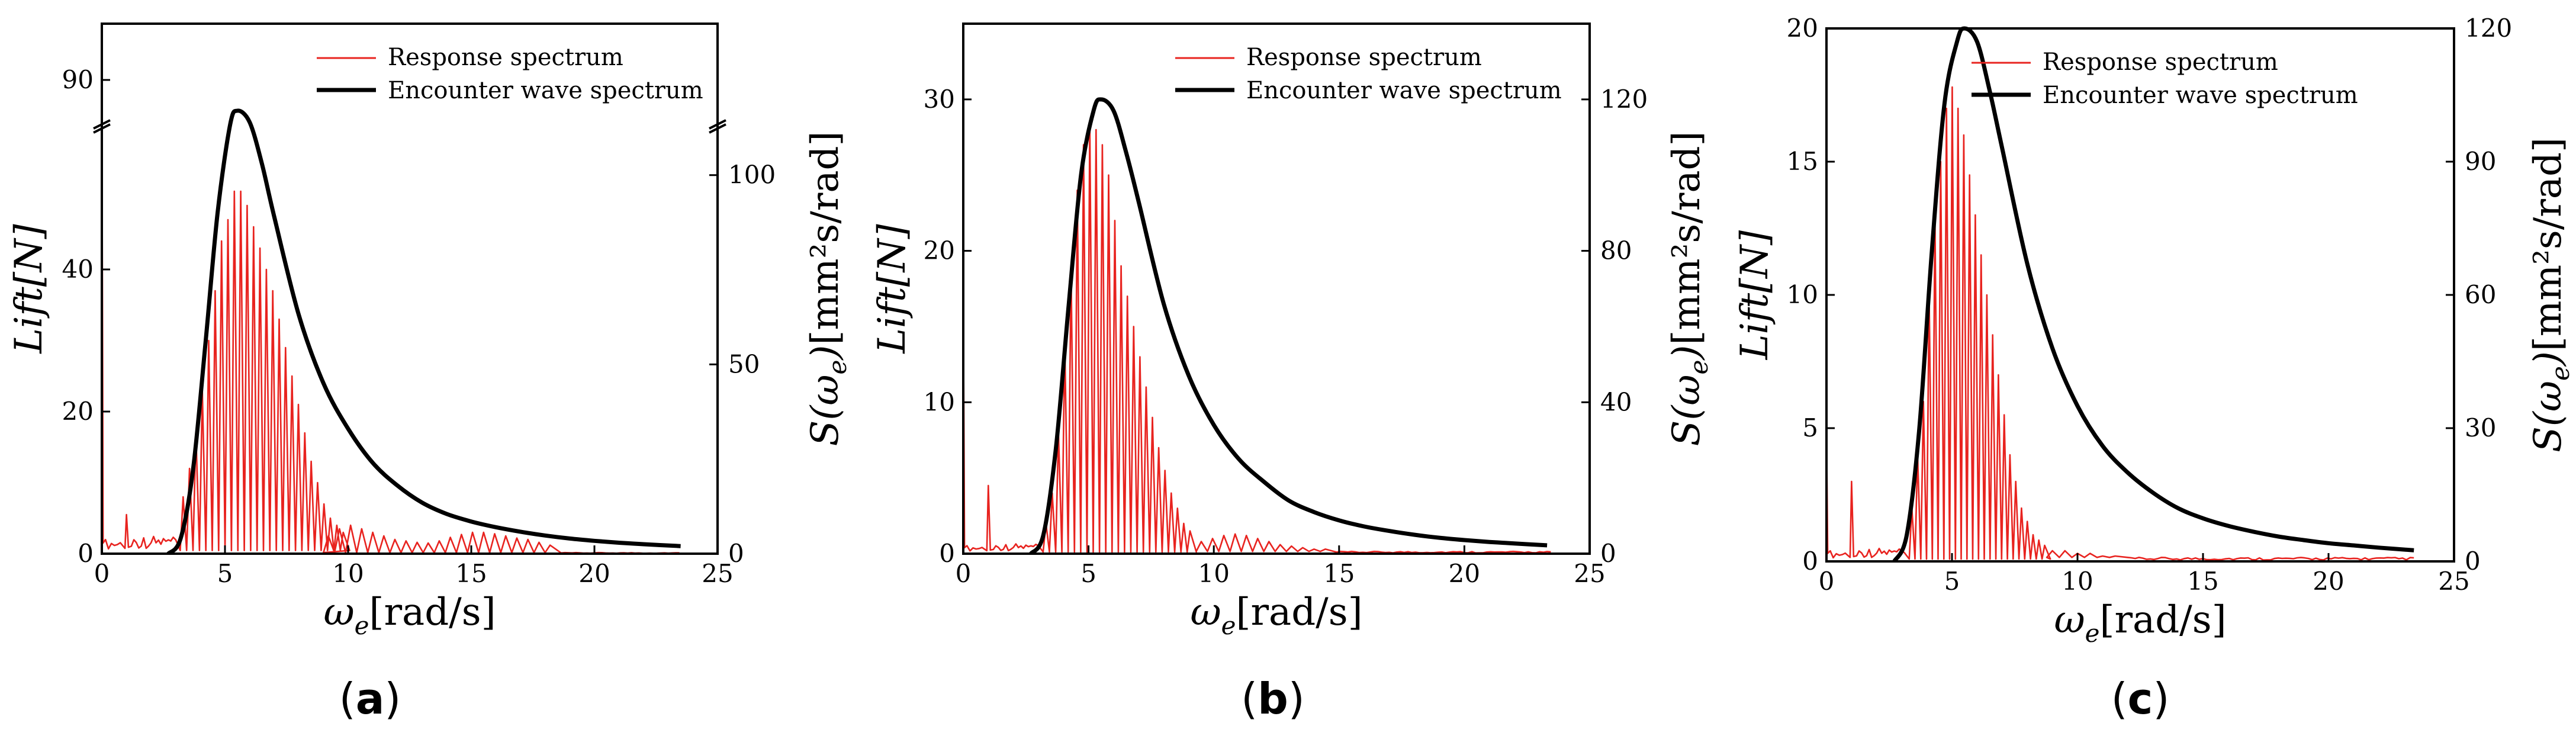 This screenshot has width=2576, height=742. I want to click on y2-tick-label: 30, so click(2480, 428).